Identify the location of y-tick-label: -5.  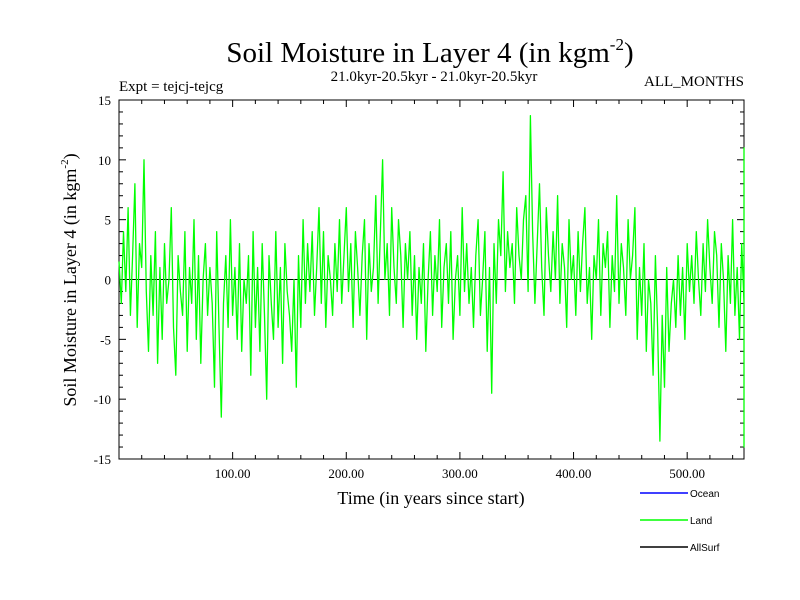
(105, 339).